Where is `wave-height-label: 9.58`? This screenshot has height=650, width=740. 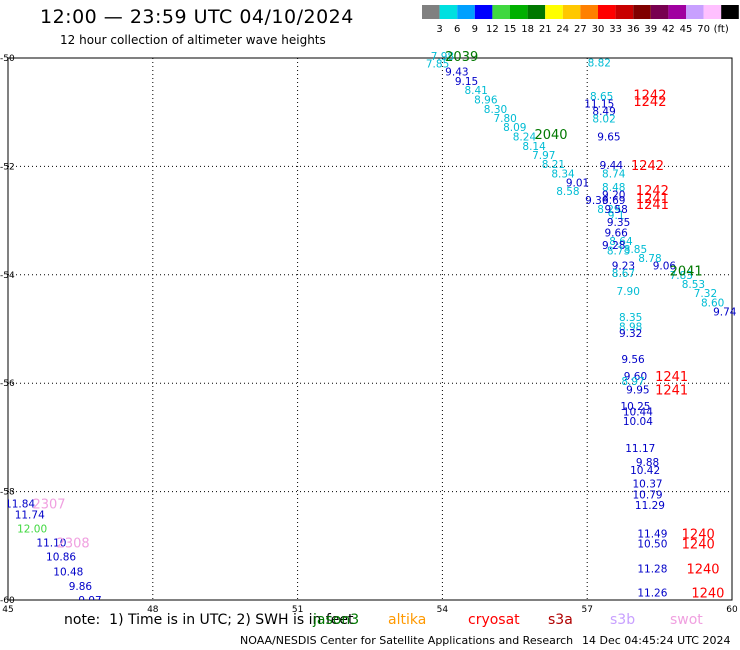
wave-height-label: 9.58 is located at coordinates (615, 210).